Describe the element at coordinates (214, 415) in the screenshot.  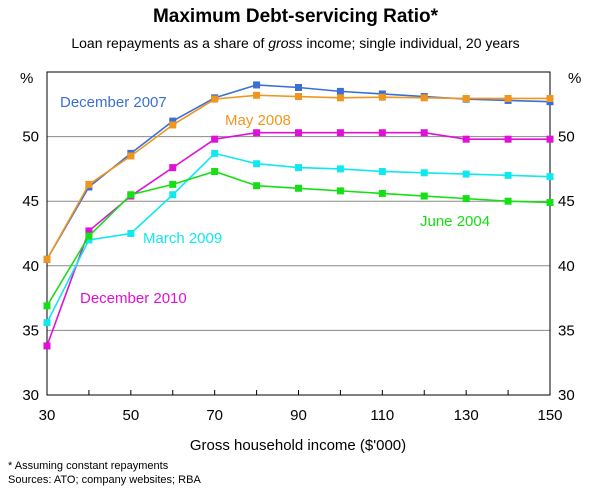
I see `x-tick-label: 70` at that location.